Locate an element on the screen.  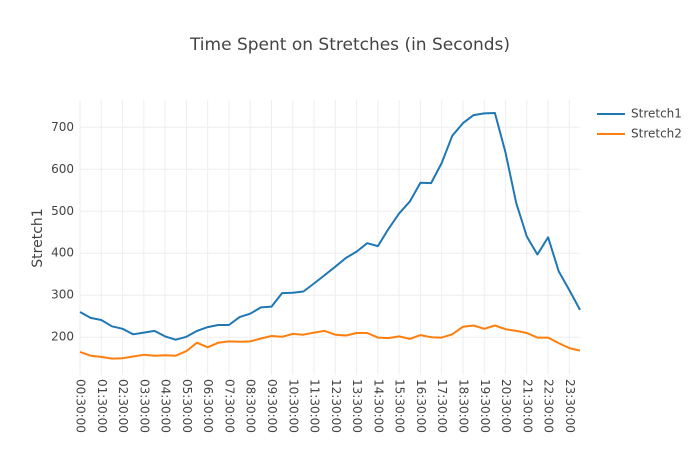
x-tick-label: 12:30:00 is located at coordinates (336, 406).